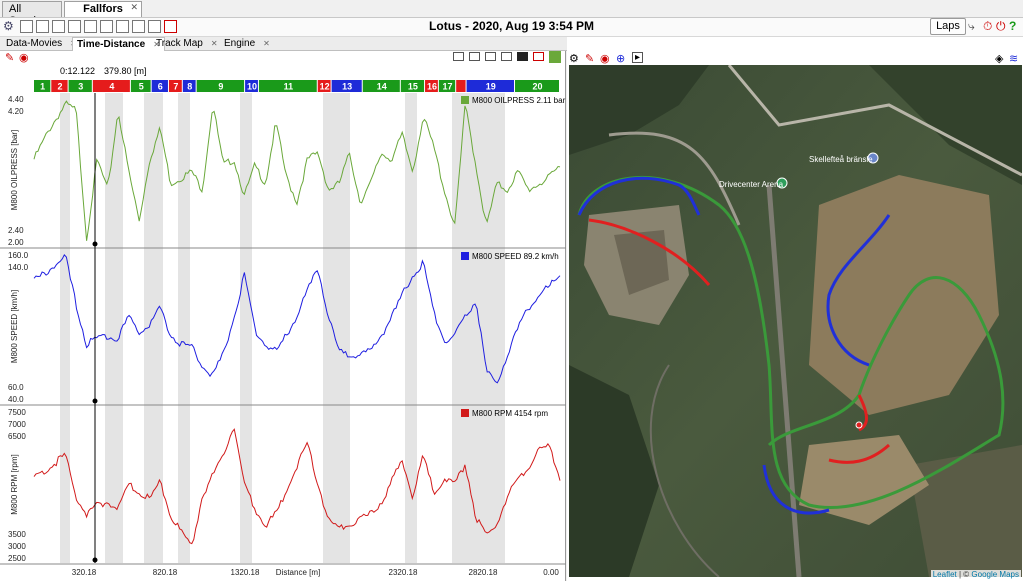 This screenshot has height=581, width=1023. What do you see at coordinates (170, 26) in the screenshot?
I see `timer-icon` at bounding box center [170, 26].